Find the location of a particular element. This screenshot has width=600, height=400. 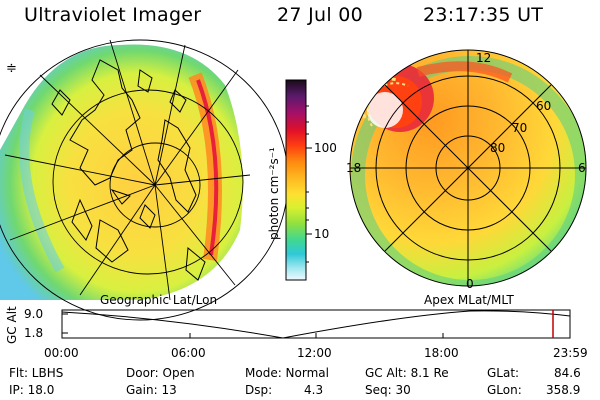

dsp-value: 4.3 is located at coordinates (314, 390).